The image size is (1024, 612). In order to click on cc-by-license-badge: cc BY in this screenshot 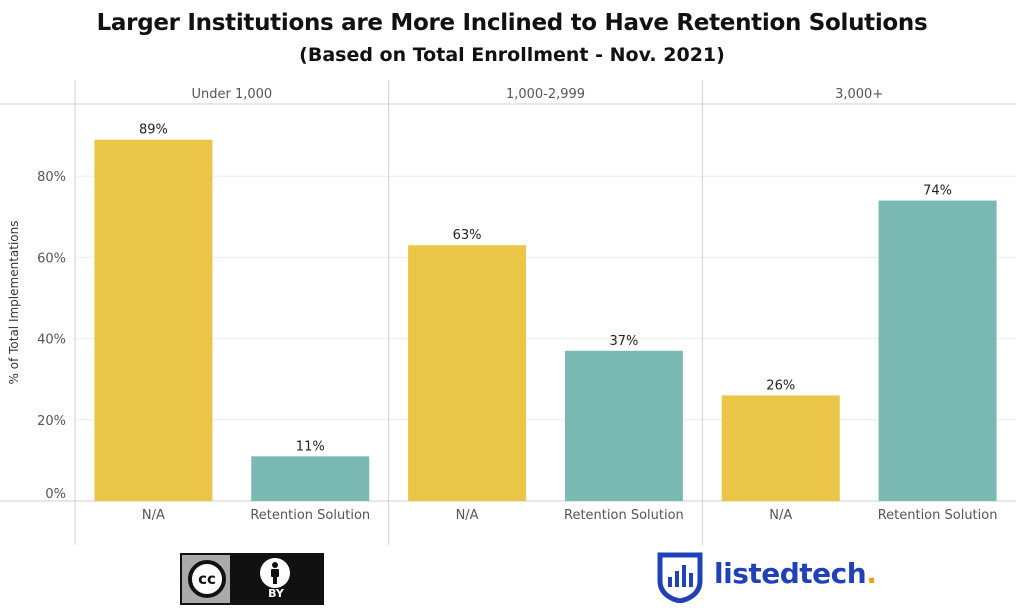, I will do `click(252, 579)`.